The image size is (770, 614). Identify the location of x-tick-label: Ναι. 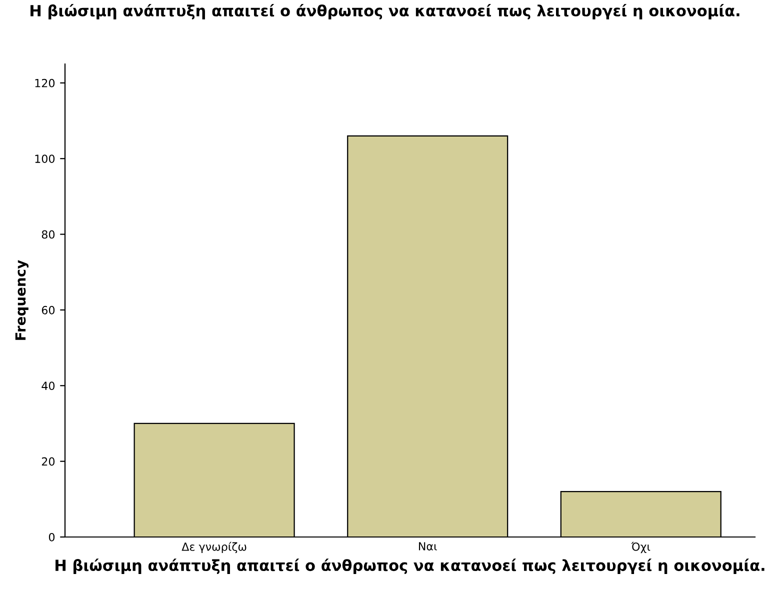
(427, 546).